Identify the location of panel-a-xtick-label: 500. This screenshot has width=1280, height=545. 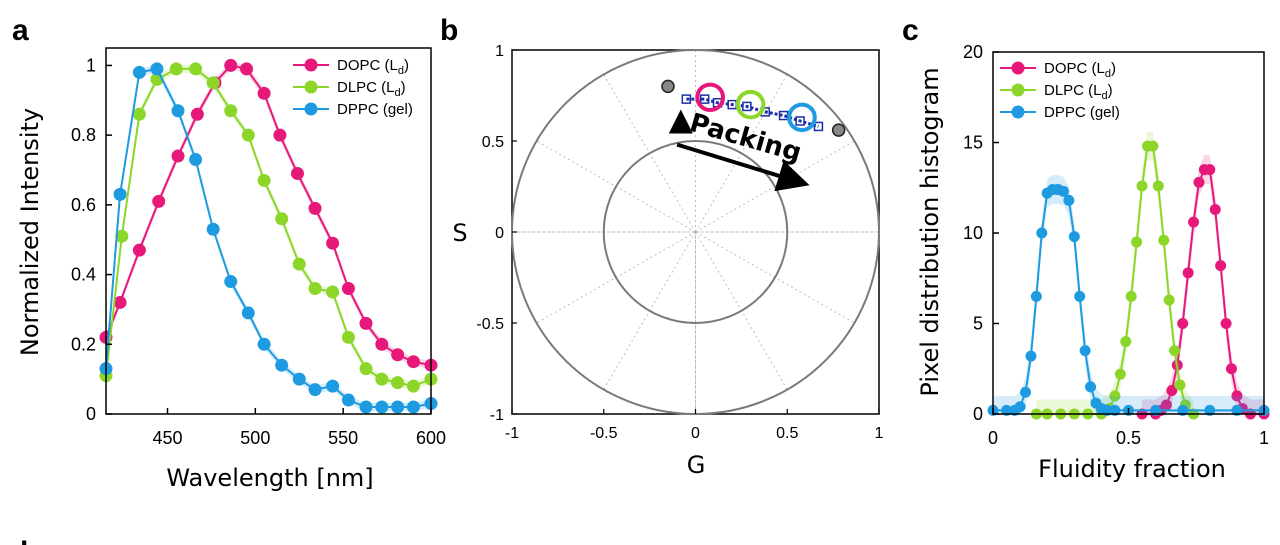
(255, 438).